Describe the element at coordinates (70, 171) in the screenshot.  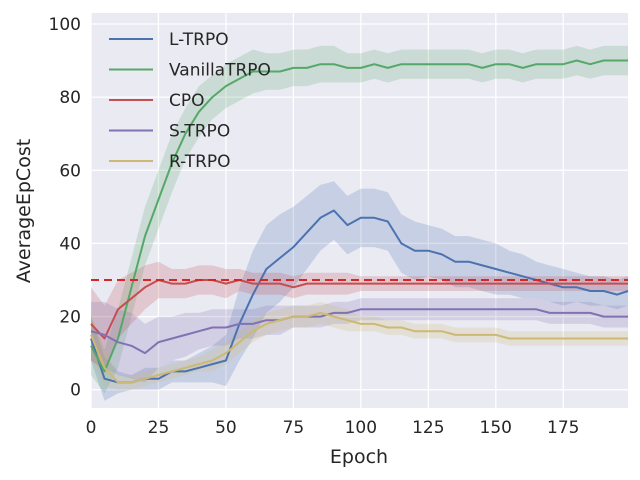
I see `y-tick-label: 60` at that location.